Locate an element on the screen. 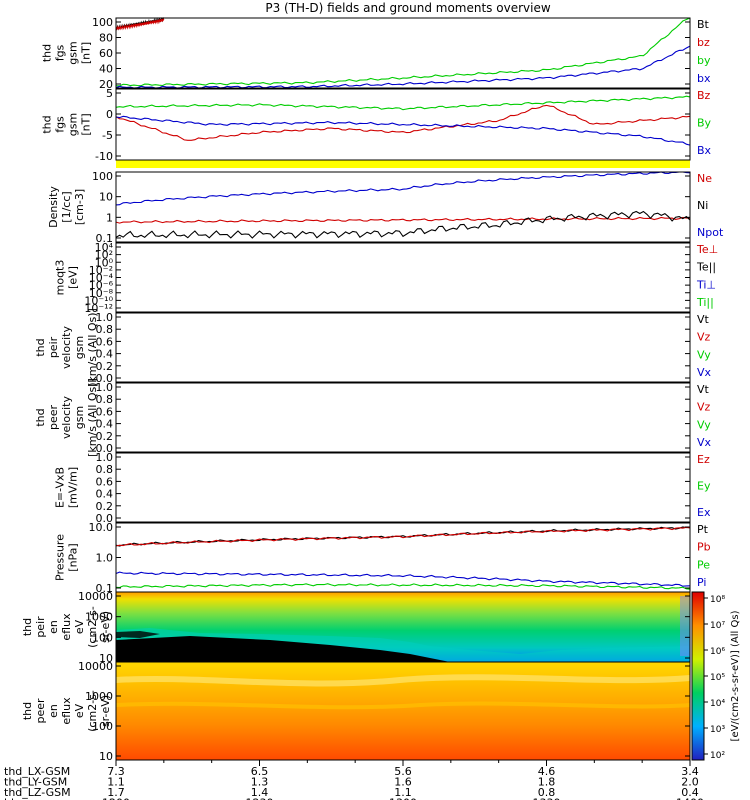 This screenshot has height=800, width=750. ylabel-line: [nT] is located at coordinates (86, 53).